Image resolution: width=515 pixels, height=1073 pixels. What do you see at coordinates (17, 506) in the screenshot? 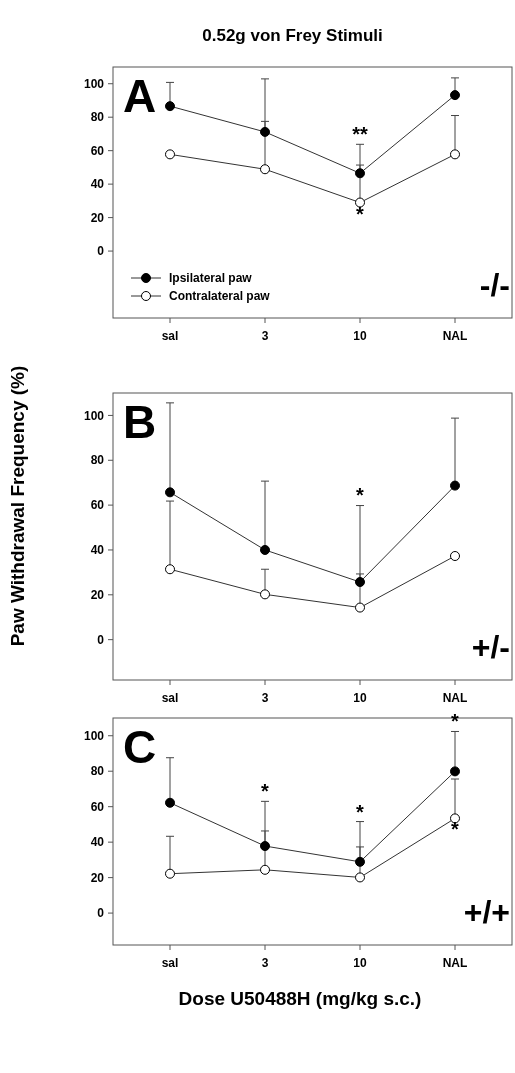
I see `y-axis-title: Paw Withdrawal Frequency (%)` at bounding box center [17, 506].